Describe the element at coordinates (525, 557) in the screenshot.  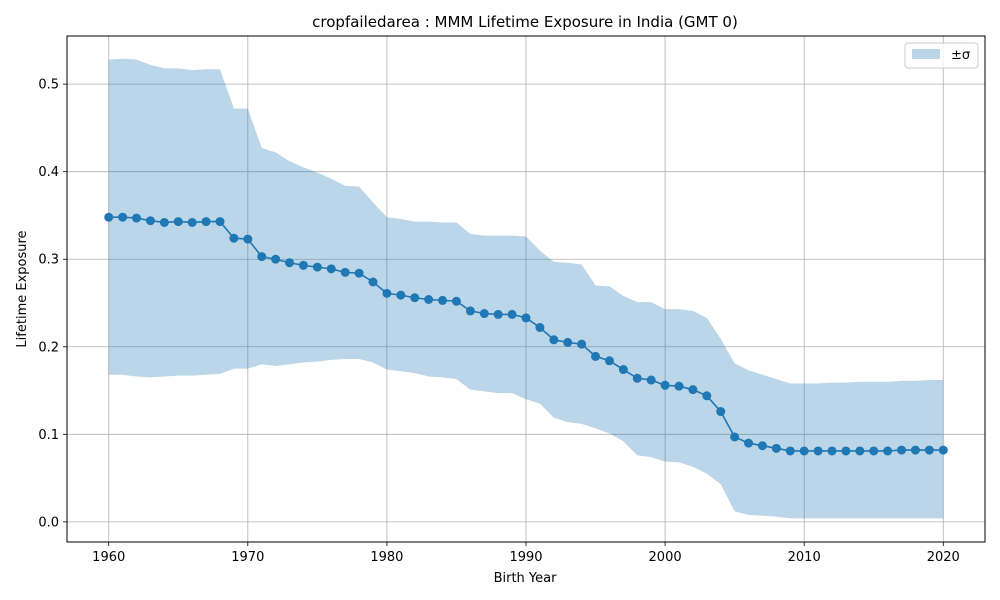
I see `x-tick-label: 1990` at that location.